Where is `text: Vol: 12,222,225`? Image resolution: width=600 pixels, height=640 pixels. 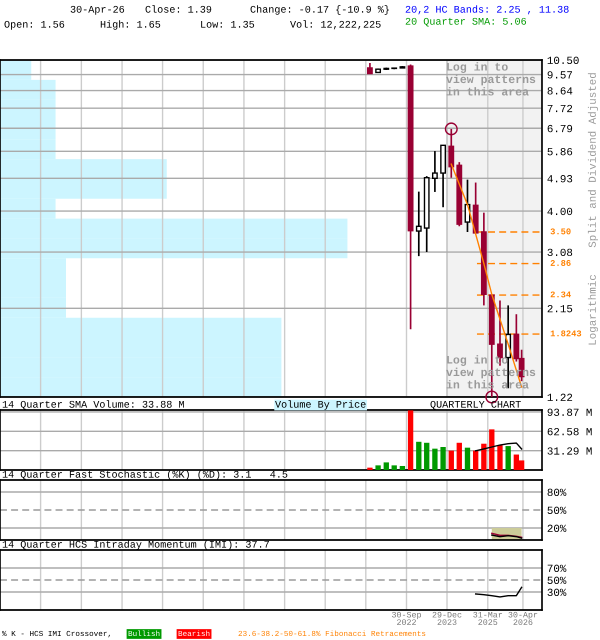 text: Vol: 12,222,225 is located at coordinates (335, 25).